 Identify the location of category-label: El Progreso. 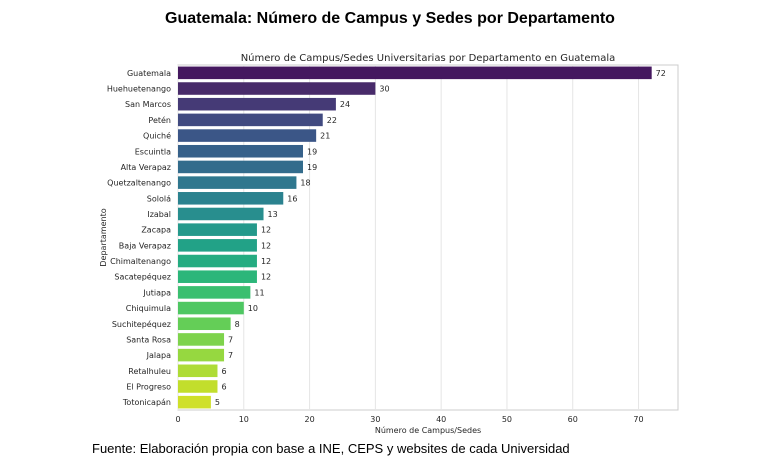
(148, 386).